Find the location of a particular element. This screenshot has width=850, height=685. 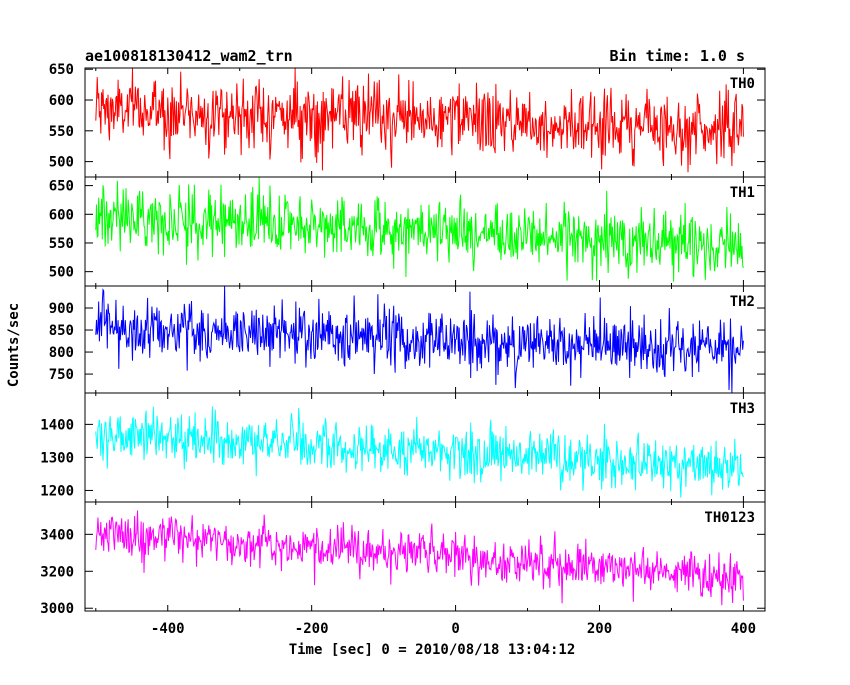

panel-label-th1: TH1 is located at coordinates (742, 193).